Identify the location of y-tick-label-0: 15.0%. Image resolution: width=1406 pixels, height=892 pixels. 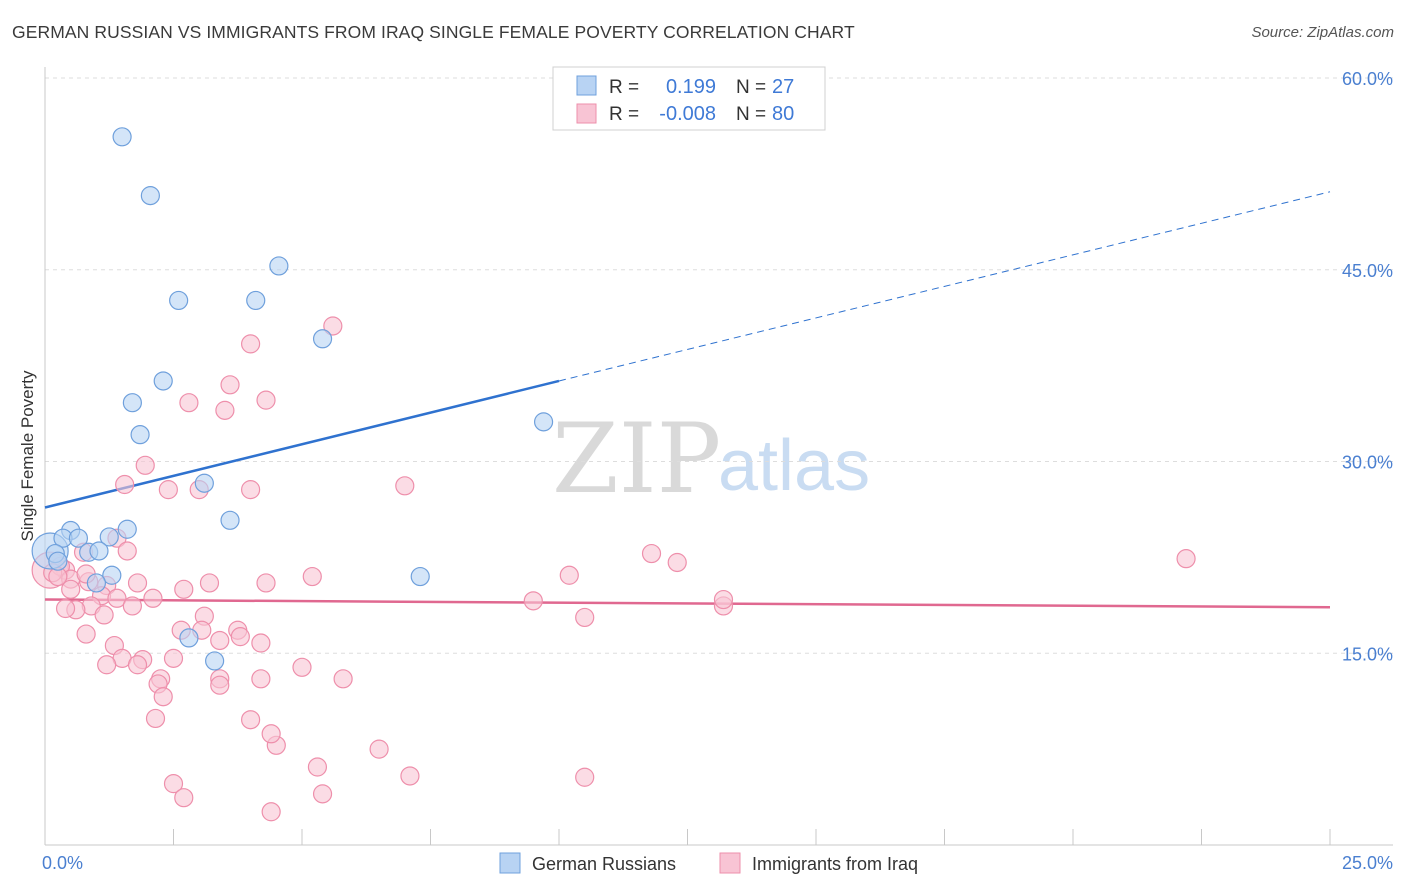
(1367, 654).